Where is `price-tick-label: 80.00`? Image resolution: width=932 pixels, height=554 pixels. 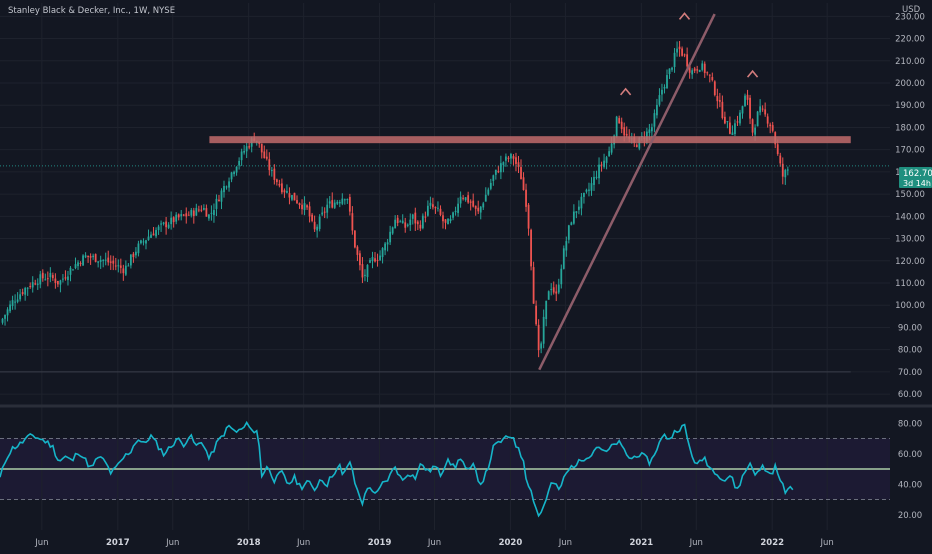
price-tick-label: 80.00 is located at coordinates (910, 351).